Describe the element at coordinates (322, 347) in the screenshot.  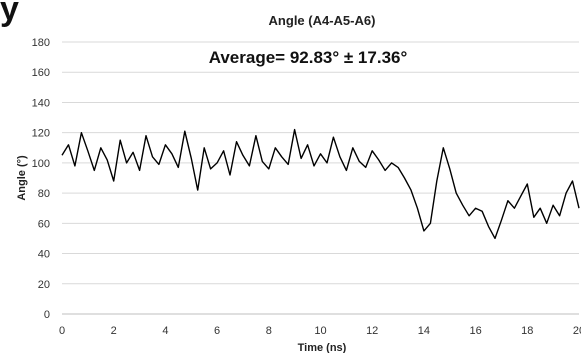
I see `x-axis-label: Time (ns)` at that location.